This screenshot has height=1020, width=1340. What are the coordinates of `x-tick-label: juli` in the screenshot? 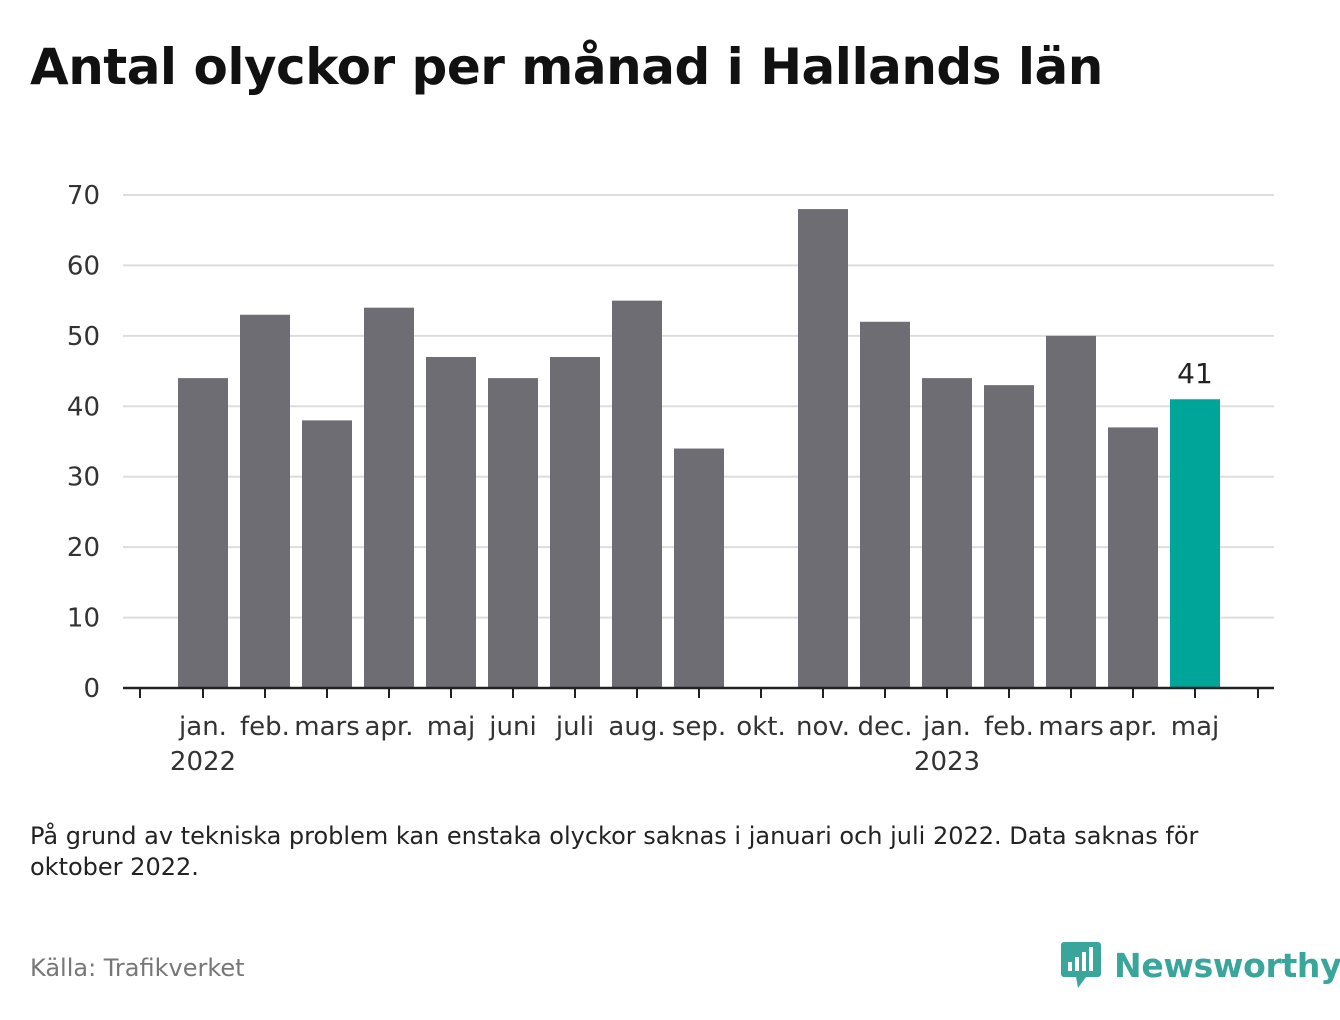 It's located at (574, 727).